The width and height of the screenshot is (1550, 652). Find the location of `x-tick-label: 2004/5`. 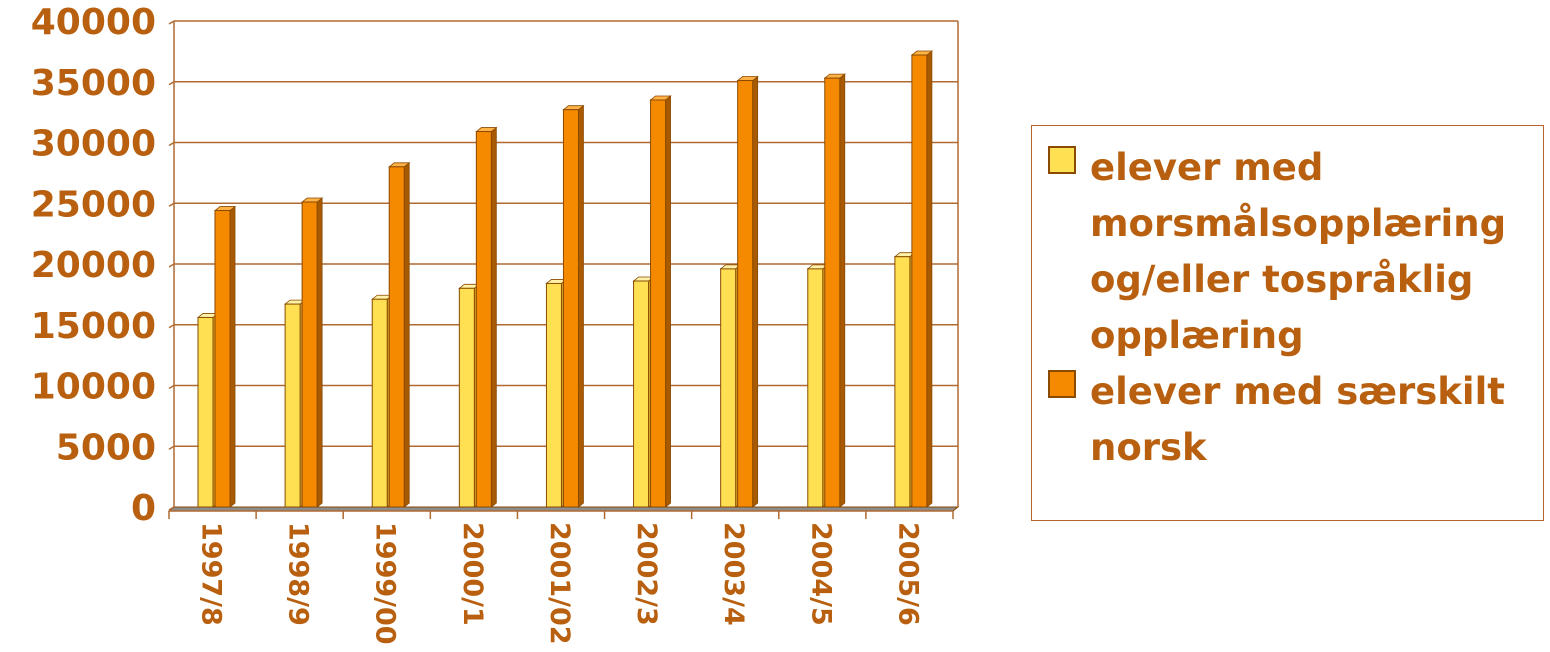

x-tick-label: 2004/5 is located at coordinates (820, 574).